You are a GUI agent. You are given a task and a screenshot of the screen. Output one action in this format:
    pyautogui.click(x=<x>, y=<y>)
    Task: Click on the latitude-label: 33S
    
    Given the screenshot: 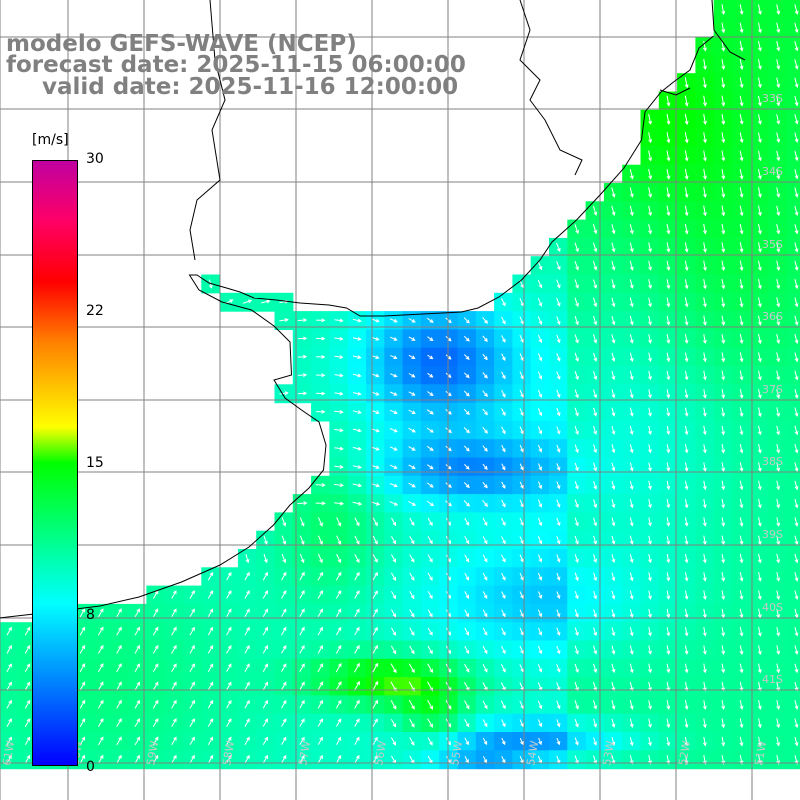 What is the action you would take?
    pyautogui.click(x=772, y=98)
    